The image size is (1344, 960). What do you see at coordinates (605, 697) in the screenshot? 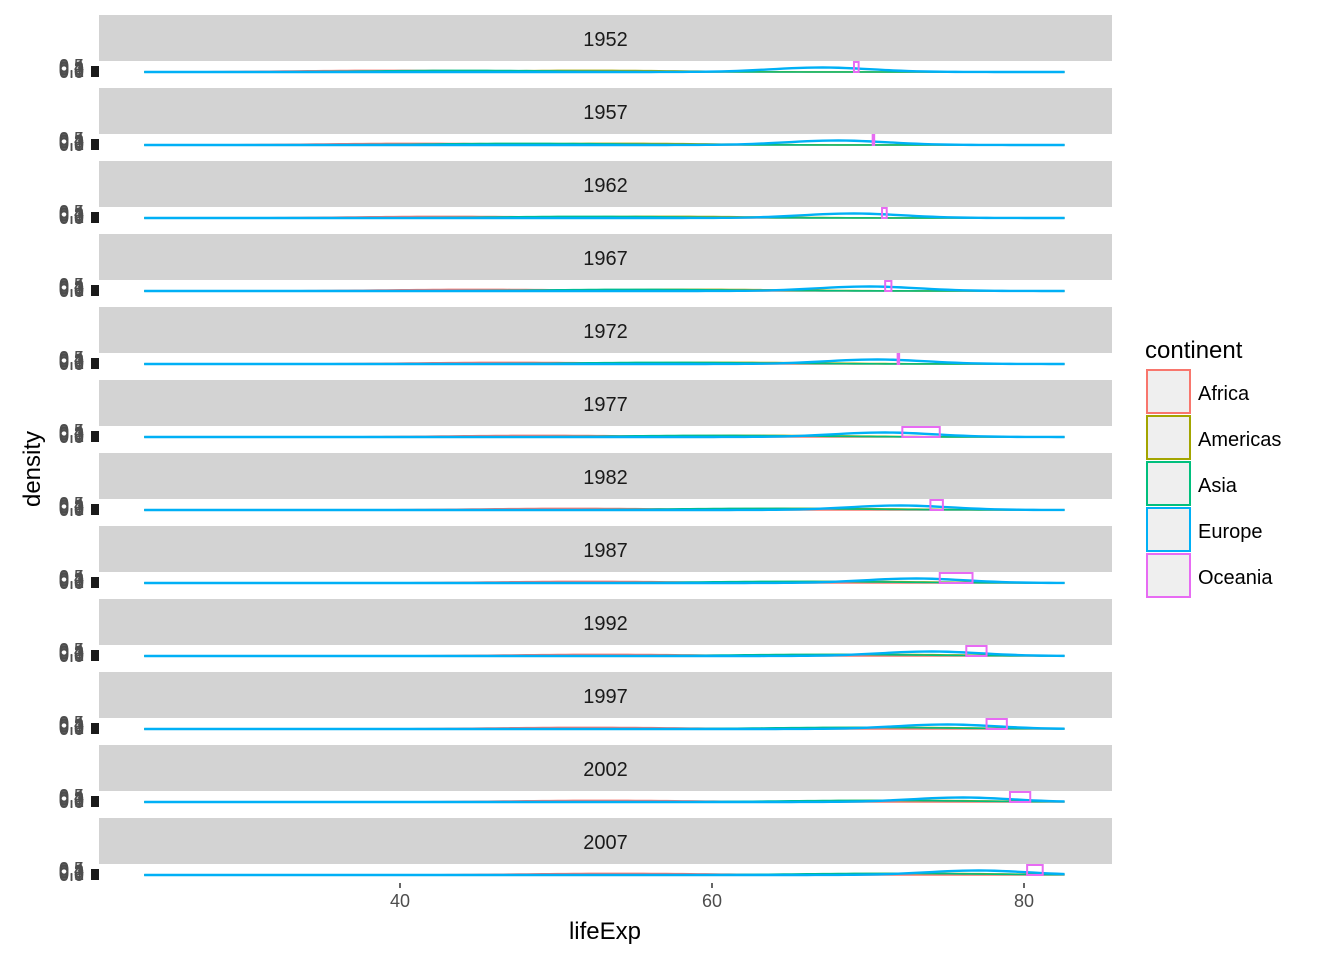
I see `facet-strip-label: 1997` at bounding box center [605, 697].